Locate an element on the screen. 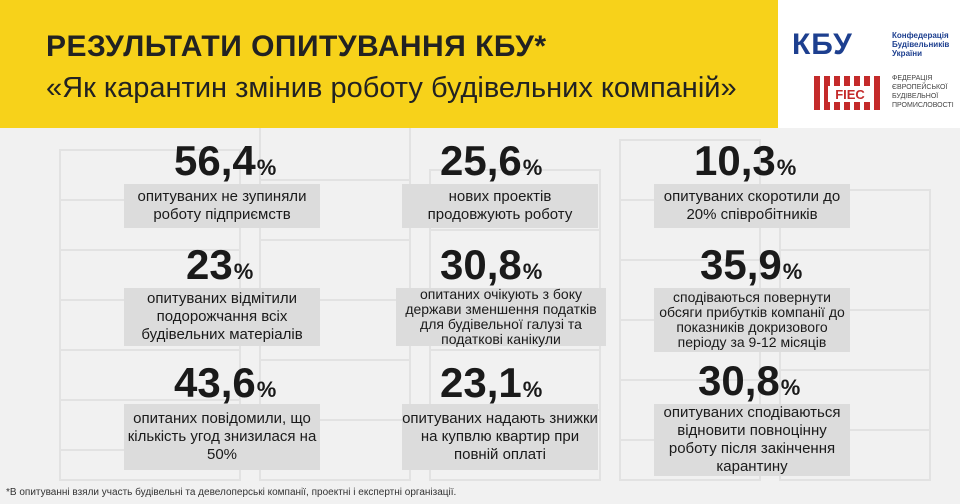 Image resolution: width=960 pixels, height=504 pixels. stat-value: 23% is located at coordinates (220, 264).